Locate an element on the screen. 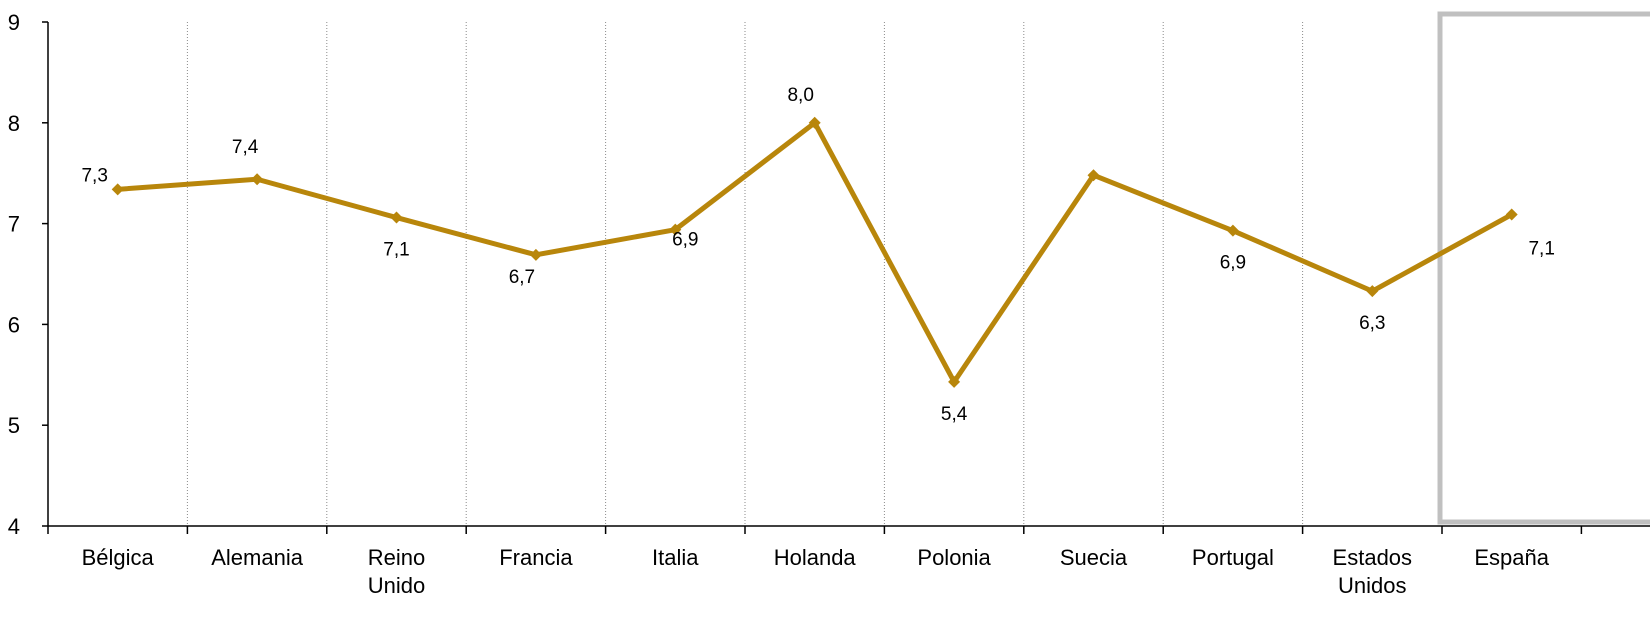 Image resolution: width=1650 pixels, height=629 pixels. x-tick-label: Holanda is located at coordinates (815, 557).